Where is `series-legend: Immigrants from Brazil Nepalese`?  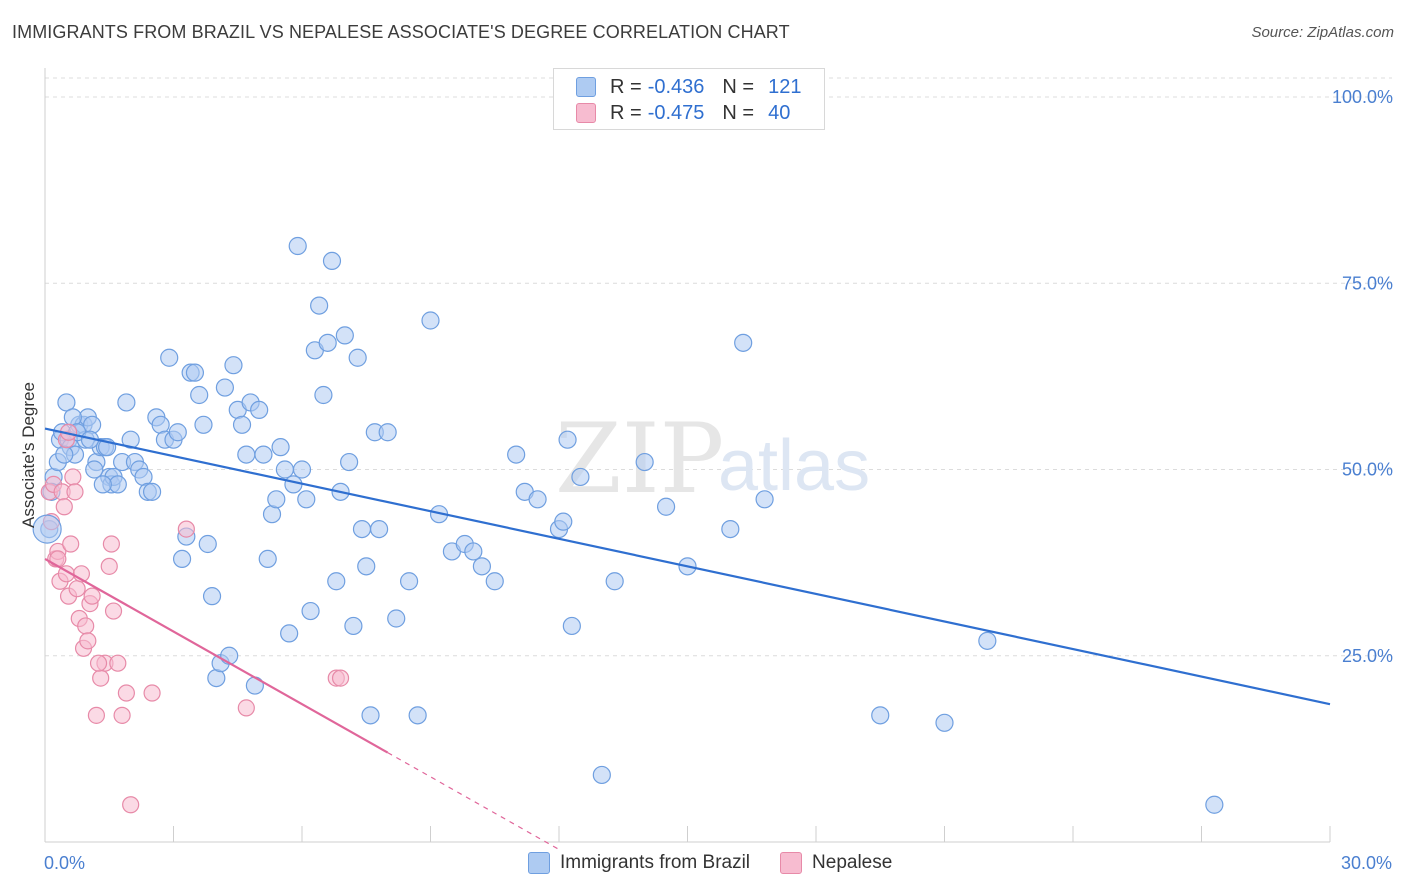
series-legend: Immigrants from Brazil Nepalese is located at coordinates (725, 863).